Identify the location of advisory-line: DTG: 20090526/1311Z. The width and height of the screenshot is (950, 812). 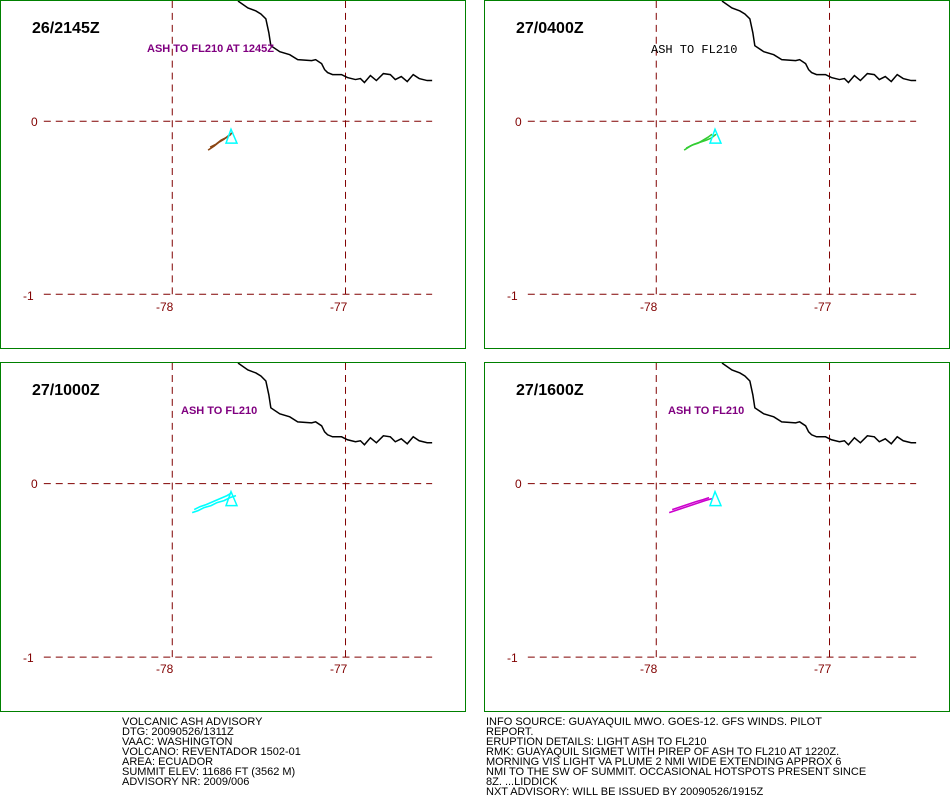
(178, 732).